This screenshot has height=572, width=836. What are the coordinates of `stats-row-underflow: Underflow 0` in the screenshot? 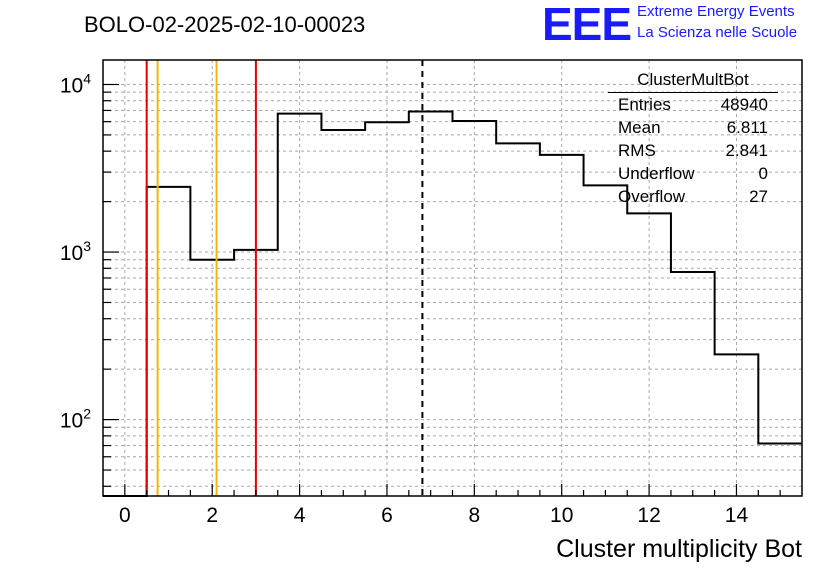 It's located at (693, 173).